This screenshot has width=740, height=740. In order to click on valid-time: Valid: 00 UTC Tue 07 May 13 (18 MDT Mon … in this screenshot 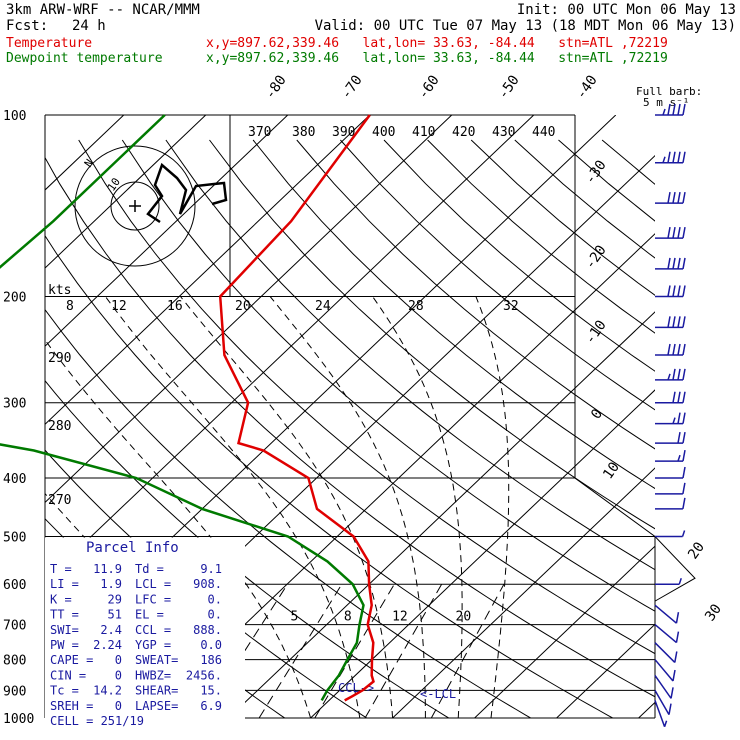, I will do `click(525, 26)`.